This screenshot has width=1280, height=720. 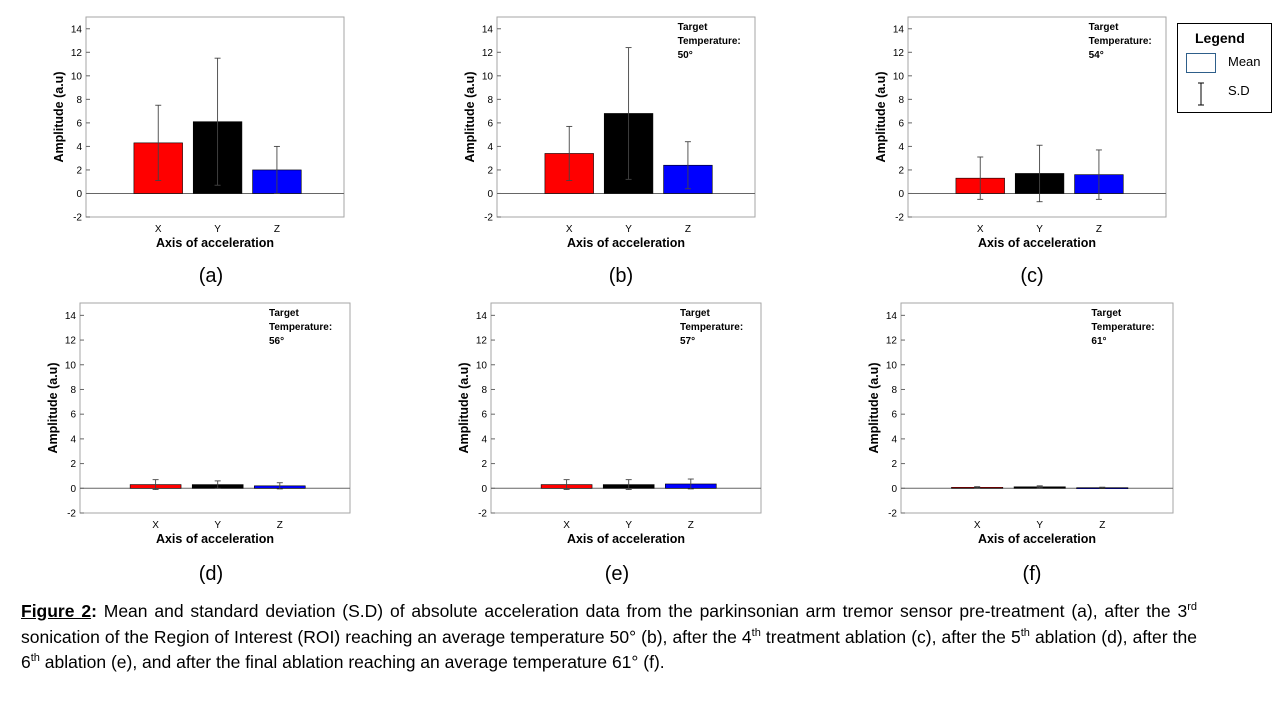 What do you see at coordinates (1039, 525) in the screenshot?
I see `x-tick-label-f-y: Y` at bounding box center [1039, 525].